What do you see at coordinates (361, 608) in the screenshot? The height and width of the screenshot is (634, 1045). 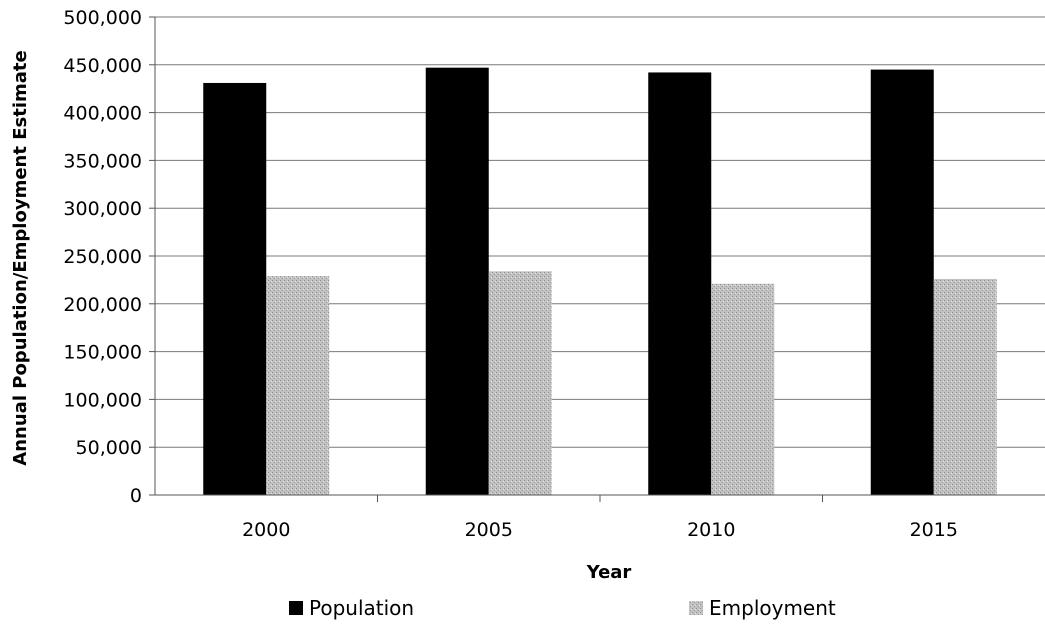 I see `legend-label-population: Population` at bounding box center [361, 608].